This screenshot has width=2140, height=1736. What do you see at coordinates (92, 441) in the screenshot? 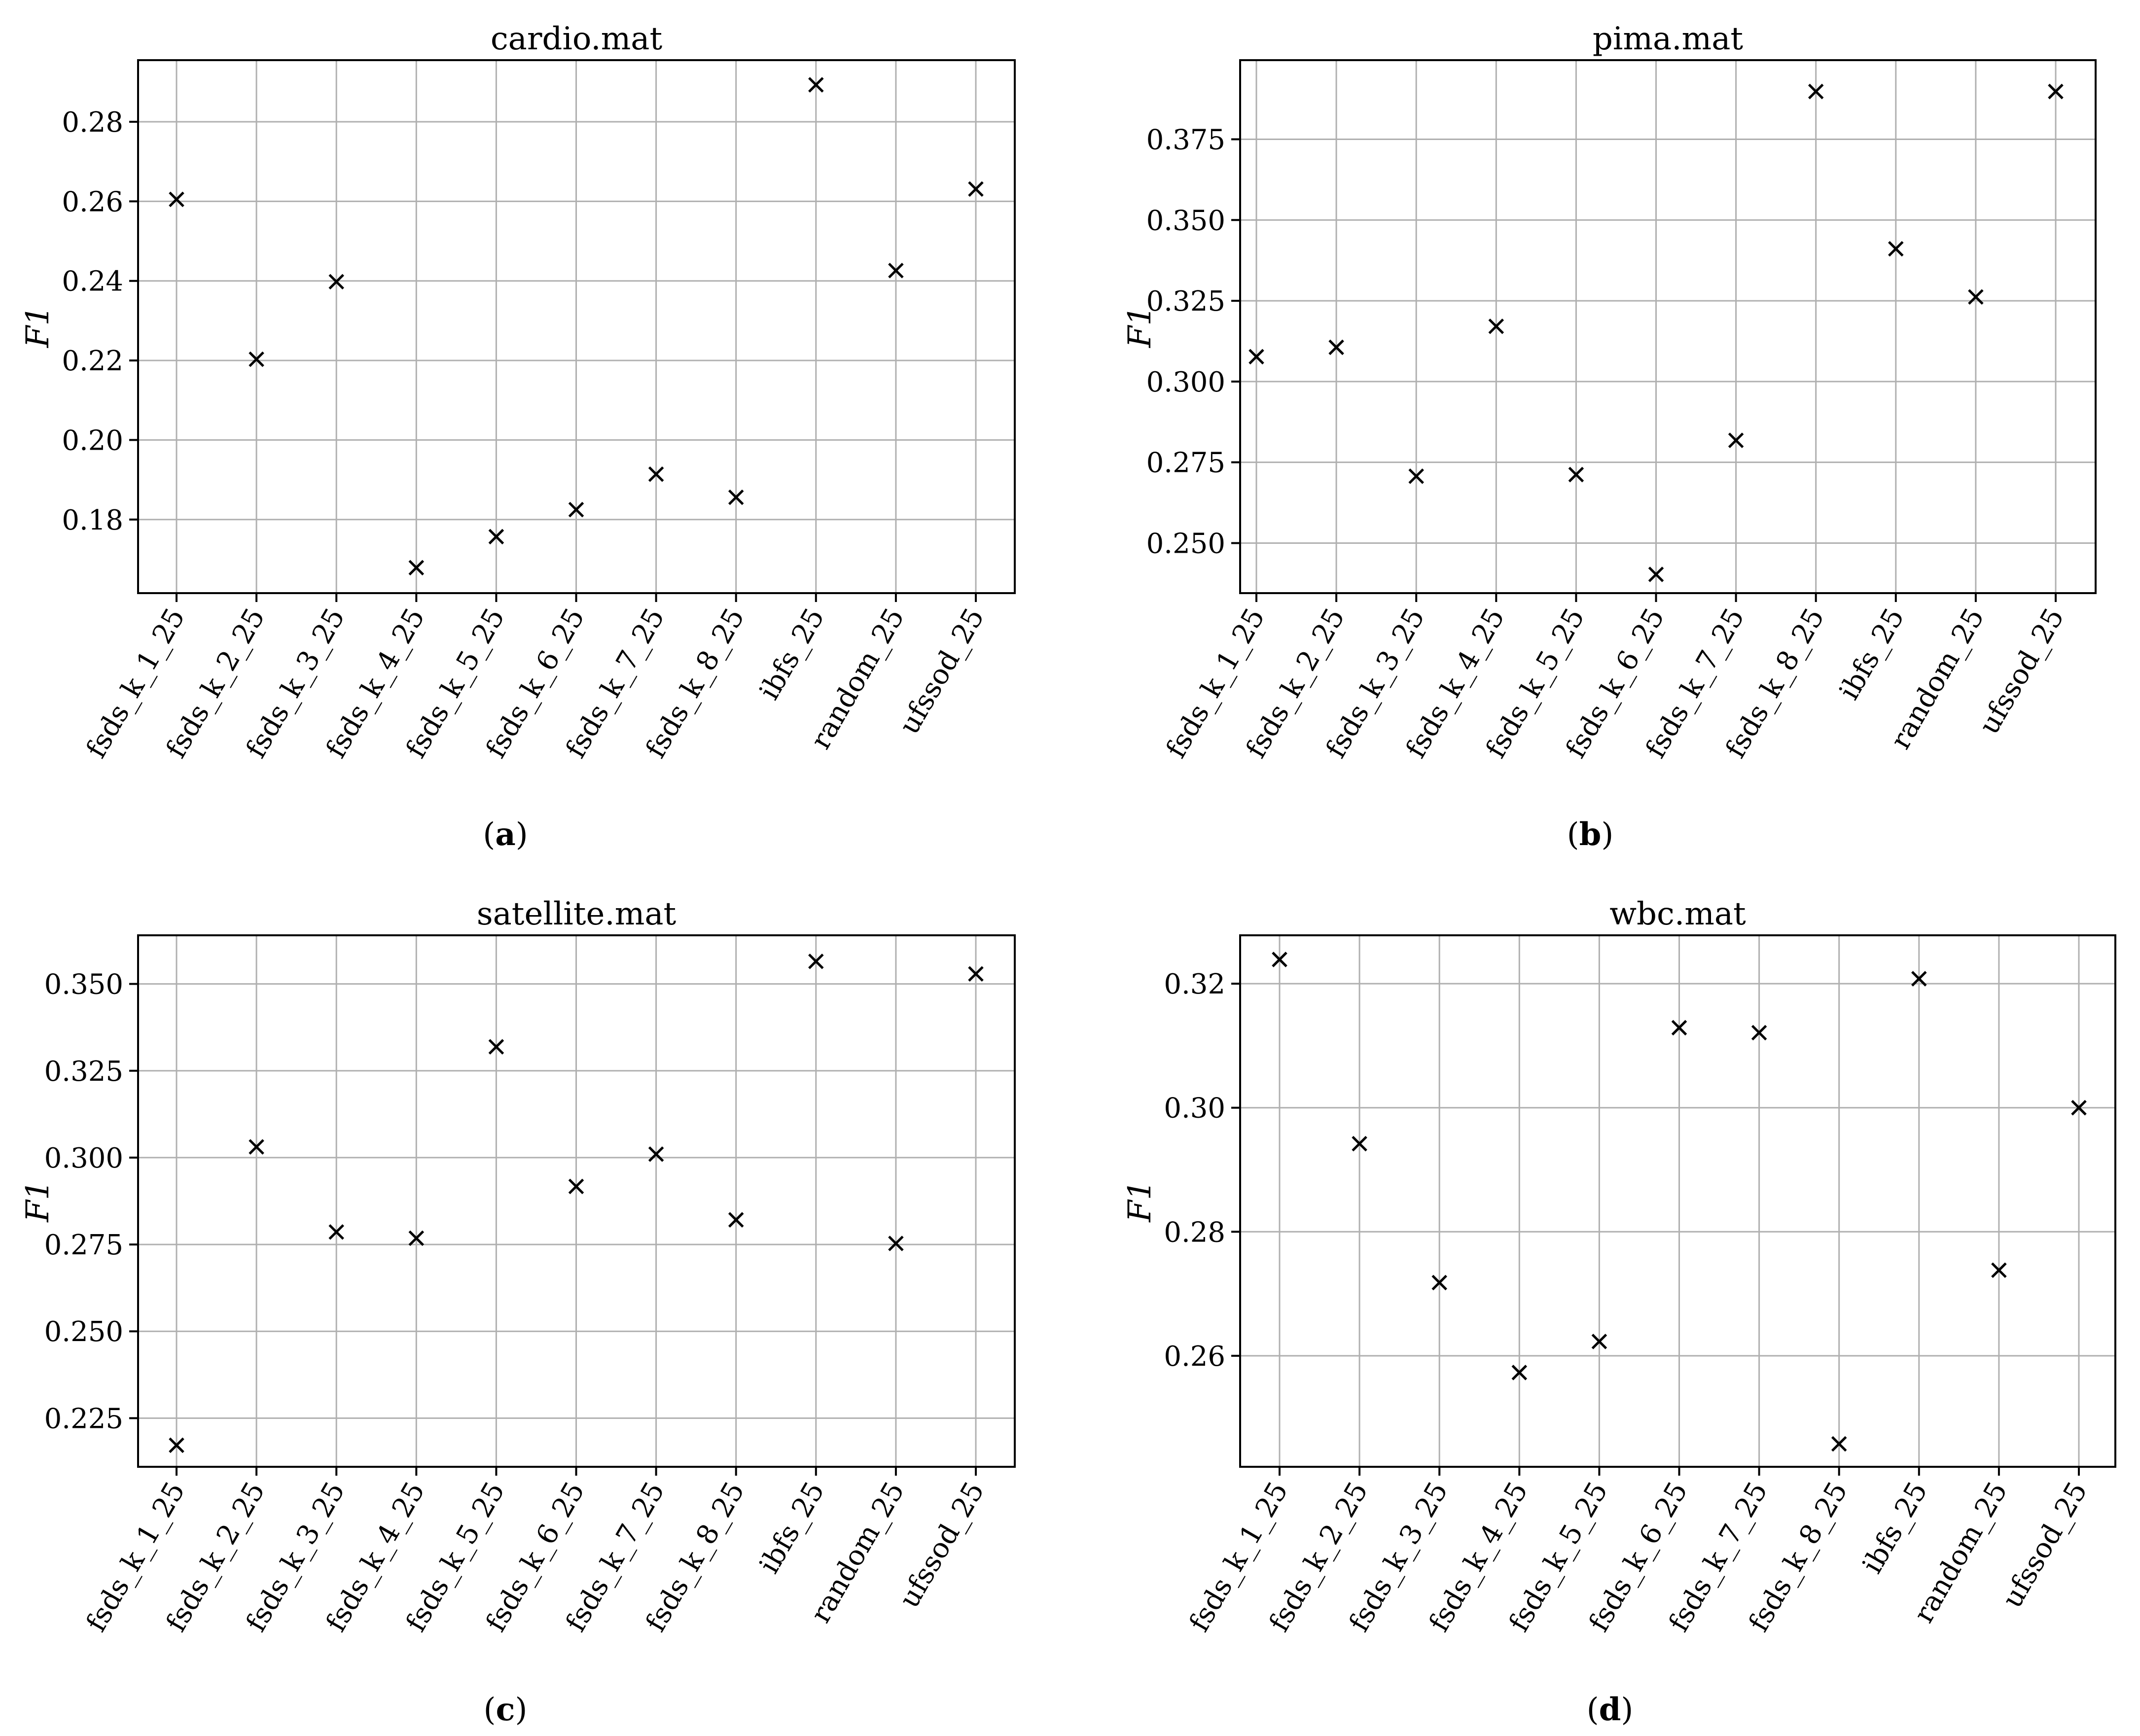
I see `y-tick-label: 0.20` at bounding box center [92, 441].